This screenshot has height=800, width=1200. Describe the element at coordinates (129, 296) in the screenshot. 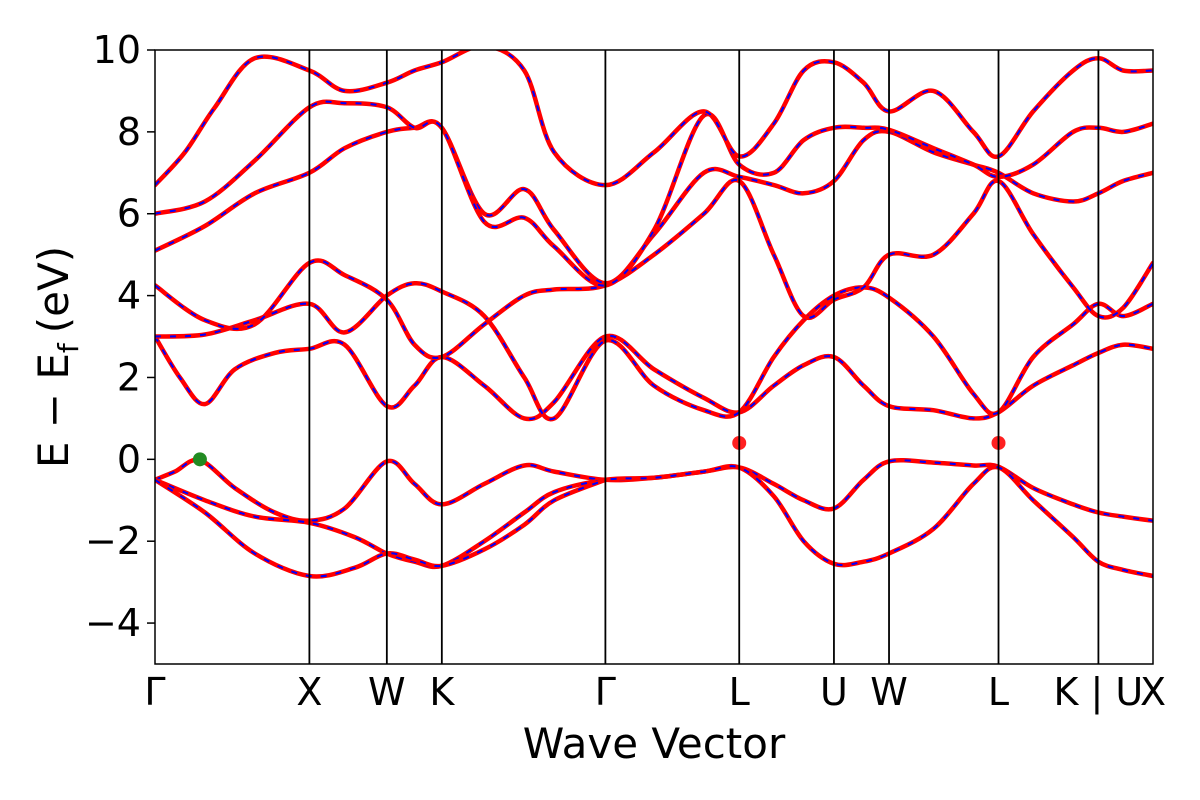

I see `y-tick-label: 4` at that location.